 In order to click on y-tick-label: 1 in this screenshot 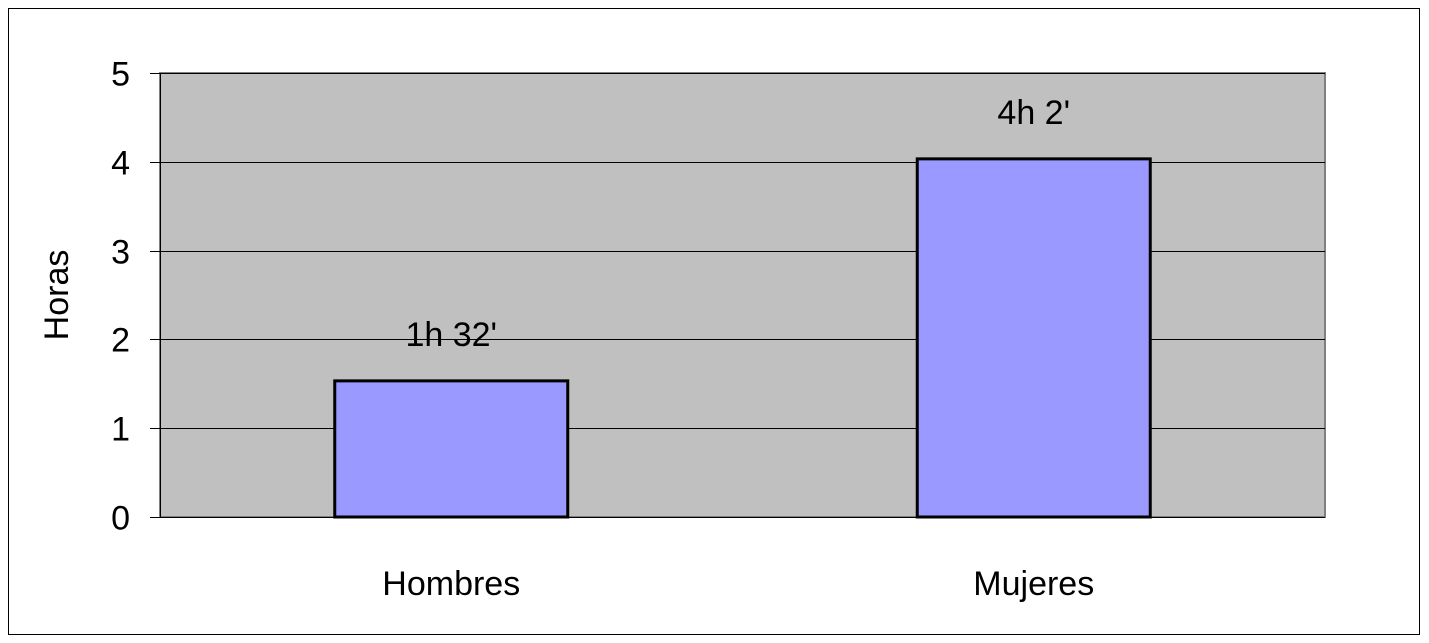, I will do `click(120, 430)`.